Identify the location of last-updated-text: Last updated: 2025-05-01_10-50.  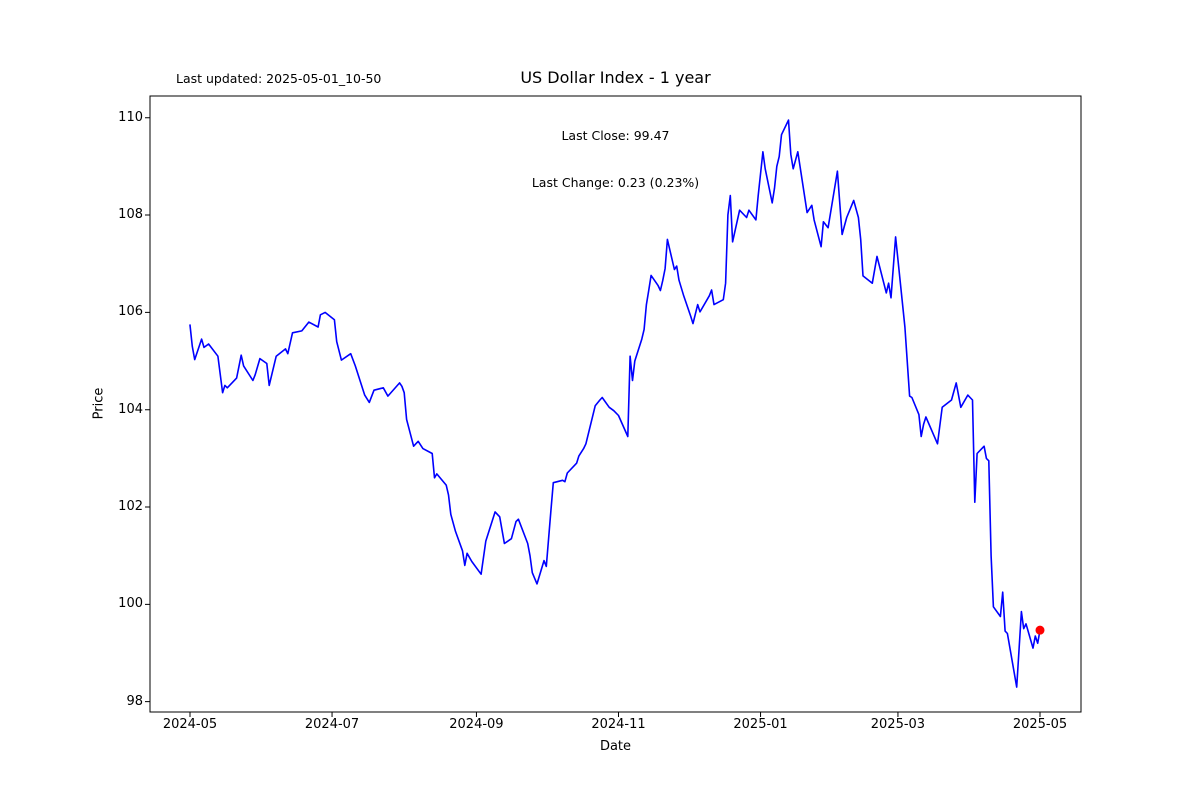
(279, 78).